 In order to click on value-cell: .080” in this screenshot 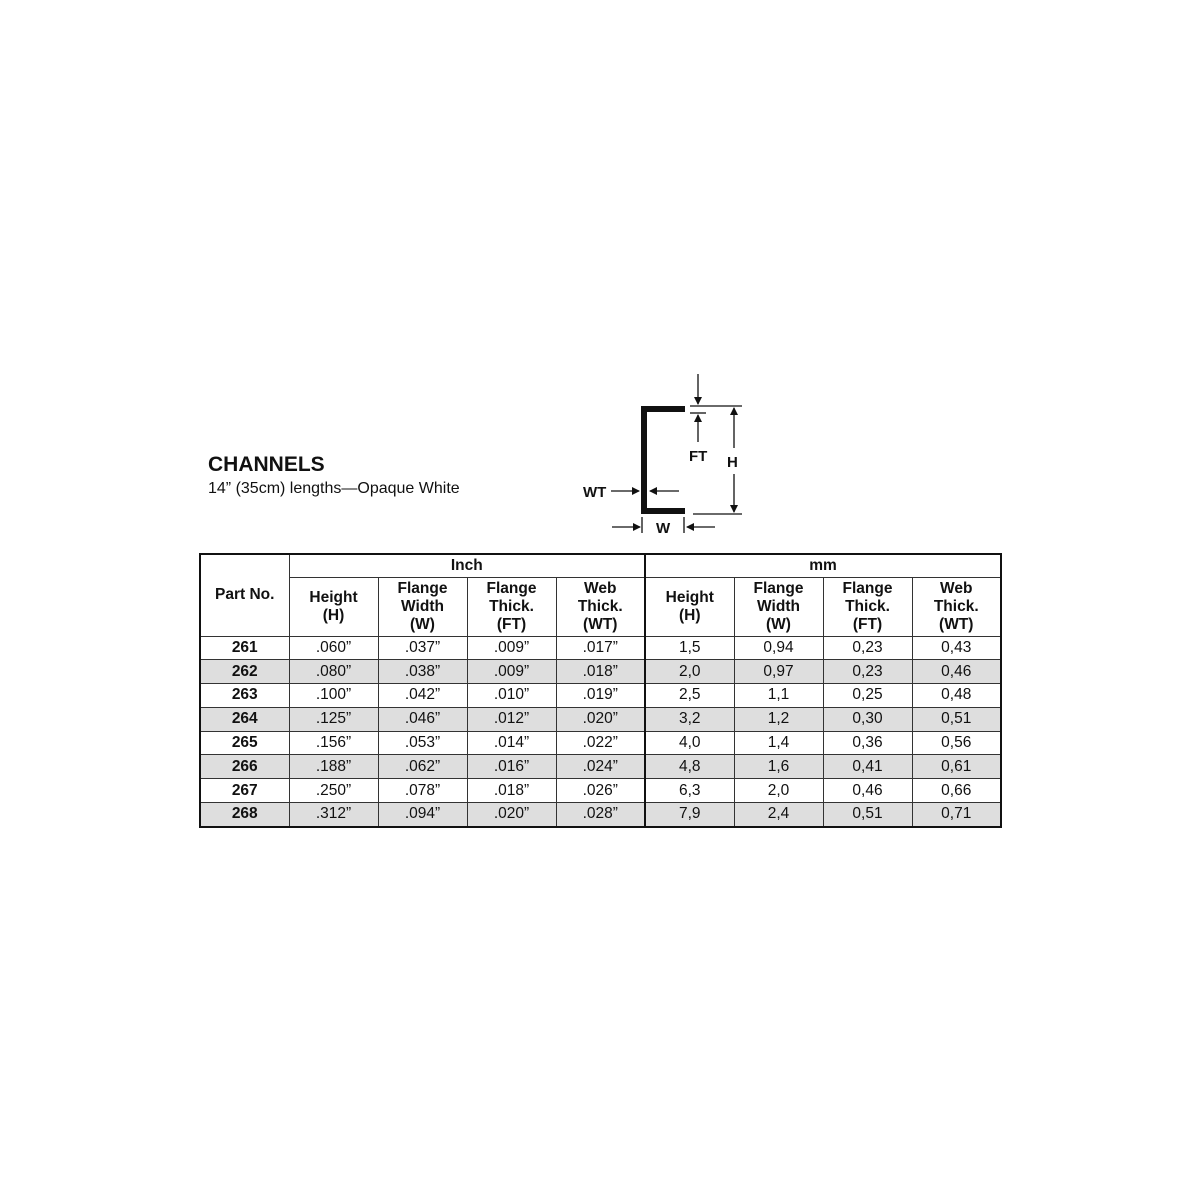, I will do `click(333, 672)`.